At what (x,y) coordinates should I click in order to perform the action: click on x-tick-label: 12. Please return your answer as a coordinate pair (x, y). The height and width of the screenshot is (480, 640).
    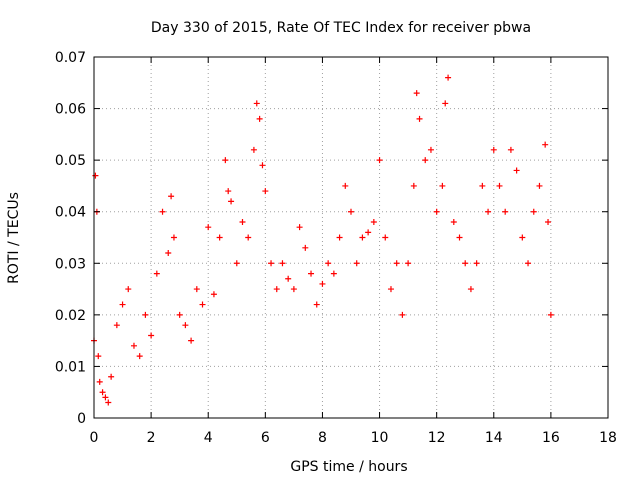
    Looking at the image, I should click on (437, 438).